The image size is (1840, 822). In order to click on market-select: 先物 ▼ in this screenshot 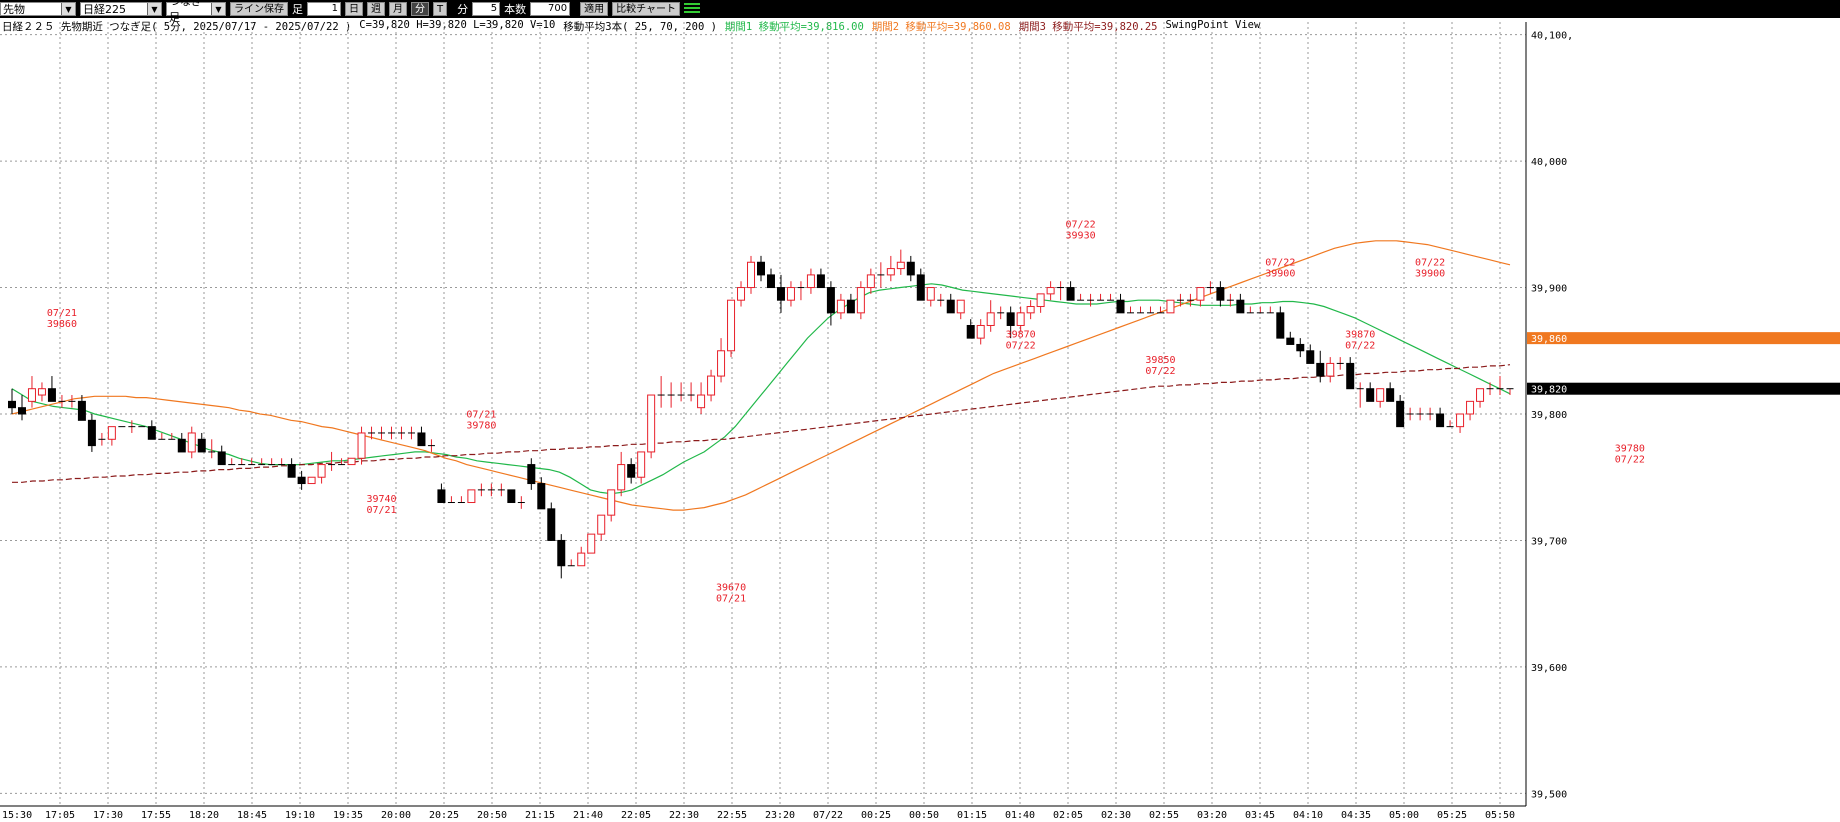, I will do `click(38, 9)`.